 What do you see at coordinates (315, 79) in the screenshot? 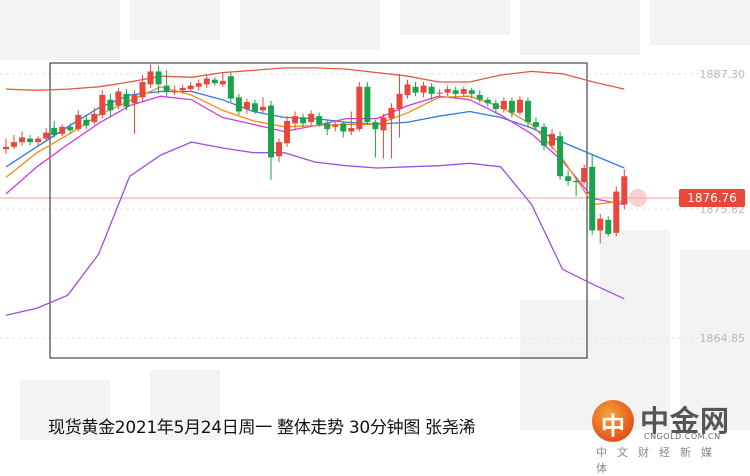
I see `bollinger-upper-line` at bounding box center [315, 79].